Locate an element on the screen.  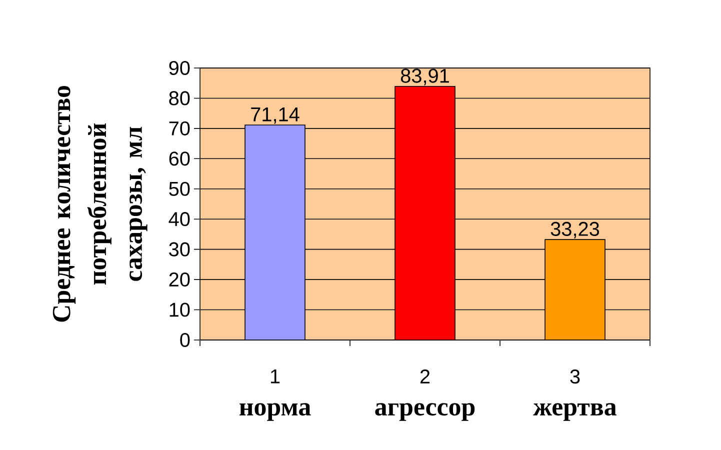
text: норма is located at coordinates (275, 412).